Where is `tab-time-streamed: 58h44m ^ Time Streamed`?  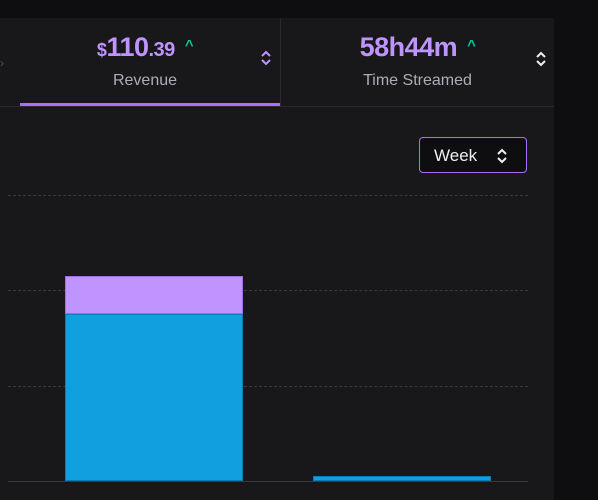
tab-time-streamed: 58h44m ^ Time Streamed is located at coordinates (417, 62).